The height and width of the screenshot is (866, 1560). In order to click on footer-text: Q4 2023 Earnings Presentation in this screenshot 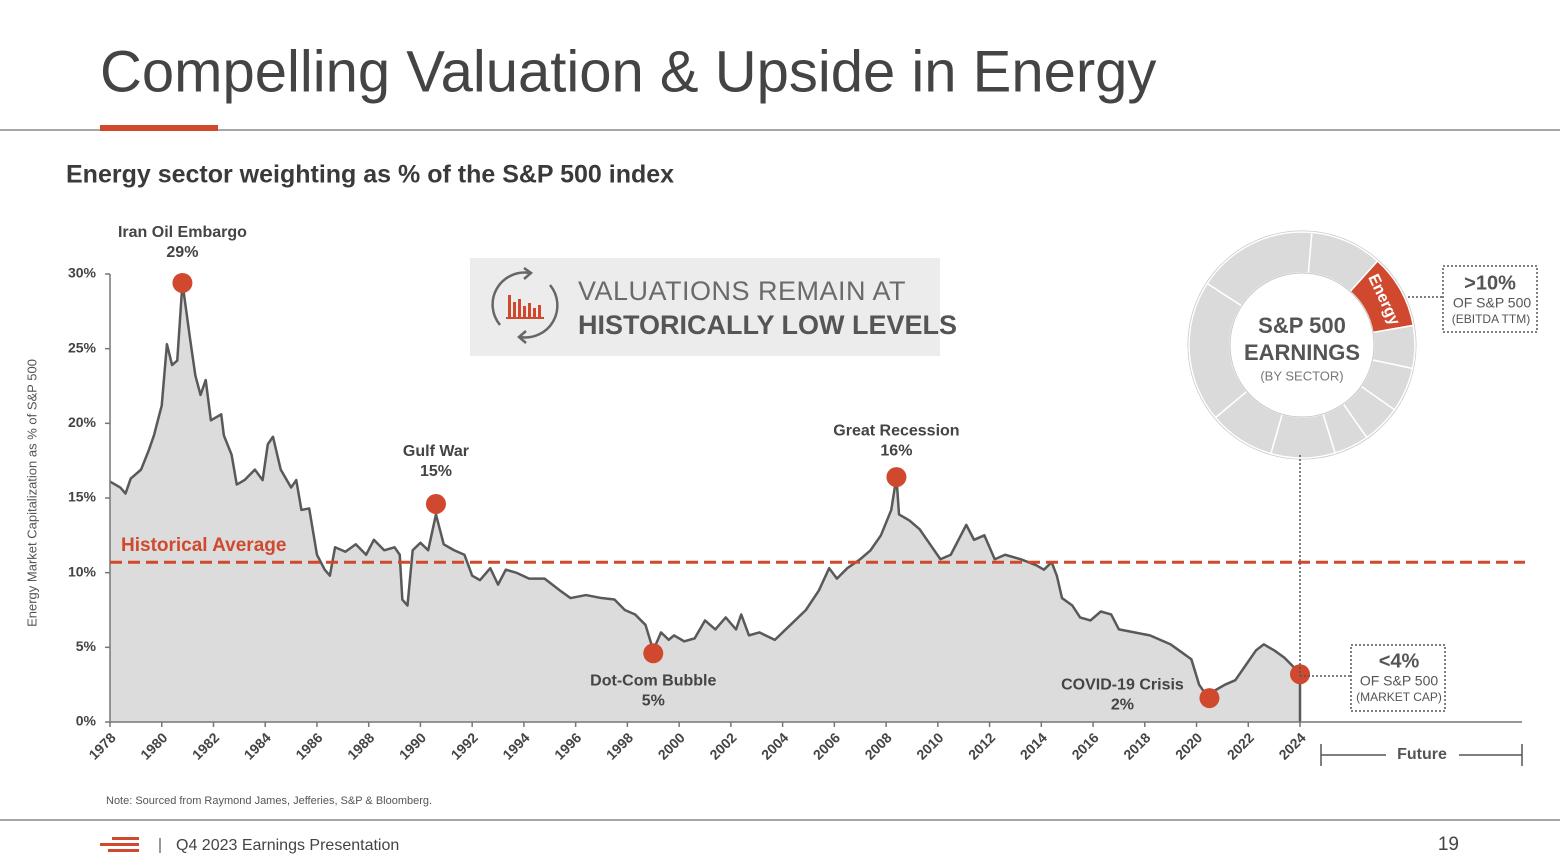, I will do `click(287, 845)`.